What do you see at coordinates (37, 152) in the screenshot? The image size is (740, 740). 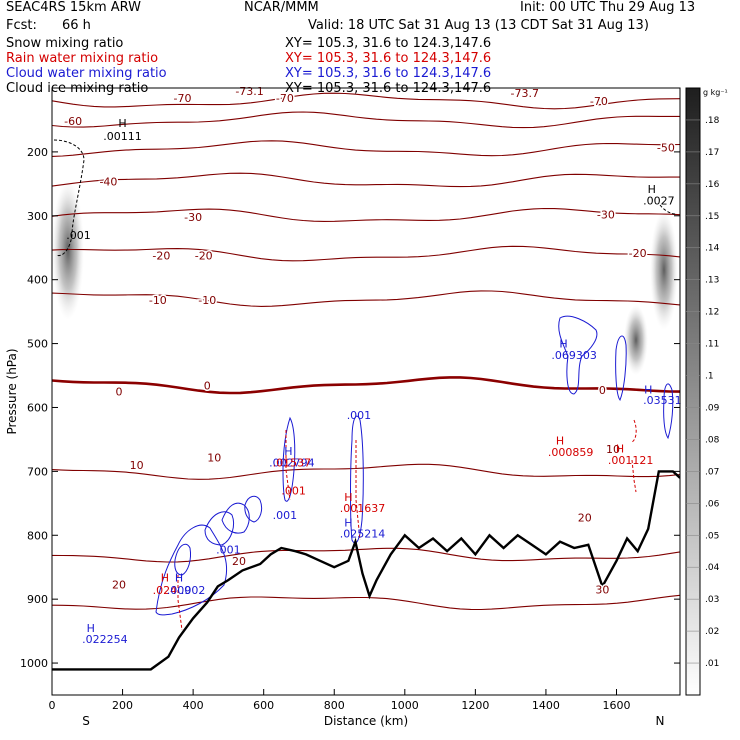 I see `y-tick-label: 200` at bounding box center [37, 152].